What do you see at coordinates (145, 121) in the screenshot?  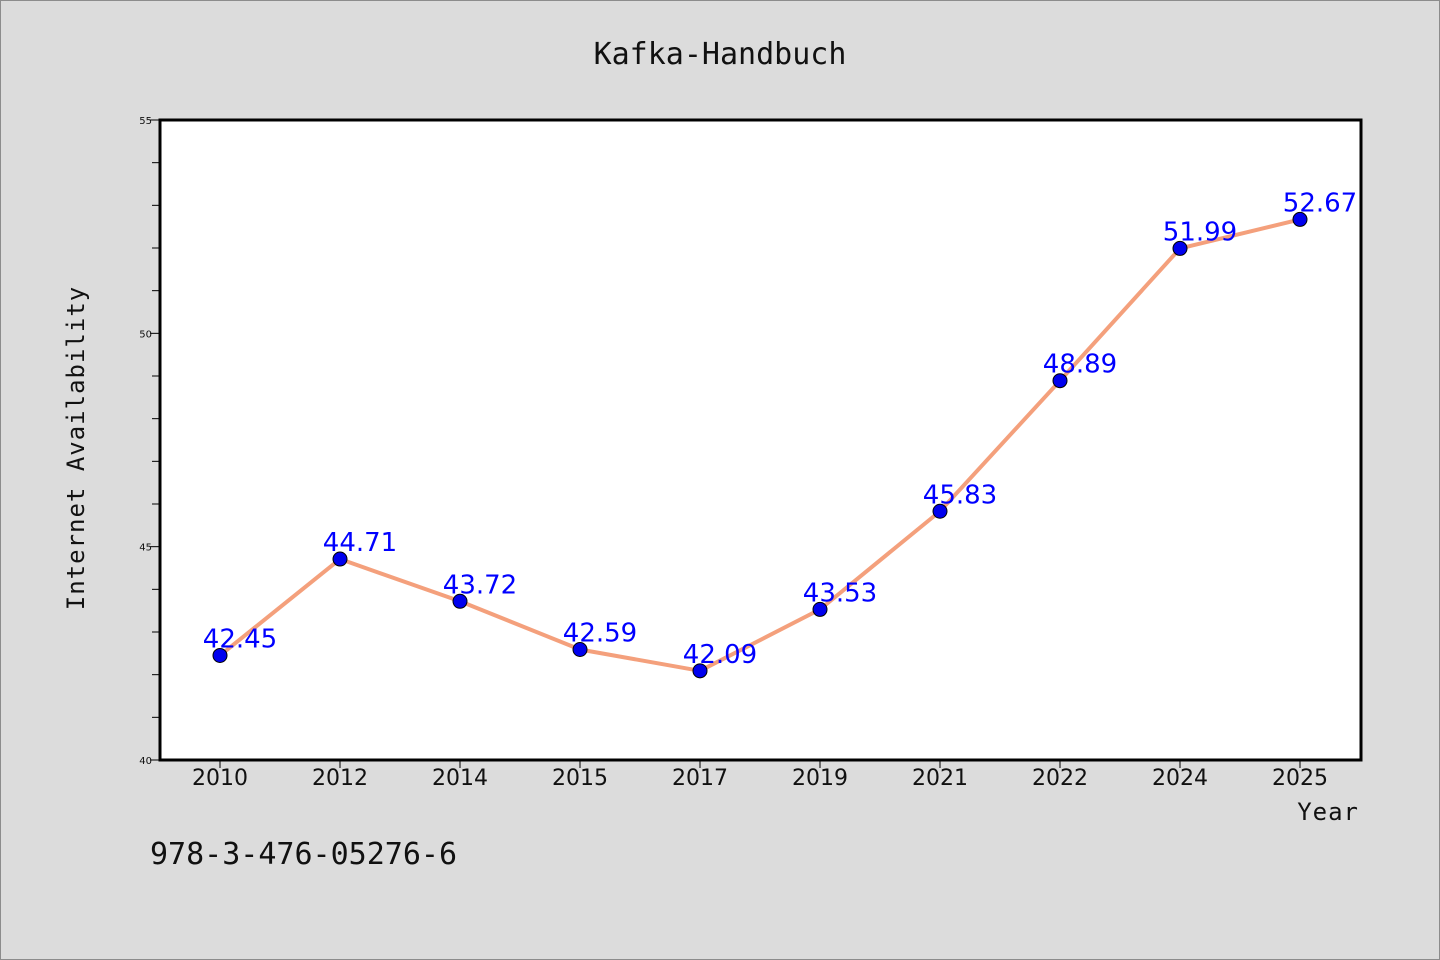 I see `y-tick-label: 55` at bounding box center [145, 121].